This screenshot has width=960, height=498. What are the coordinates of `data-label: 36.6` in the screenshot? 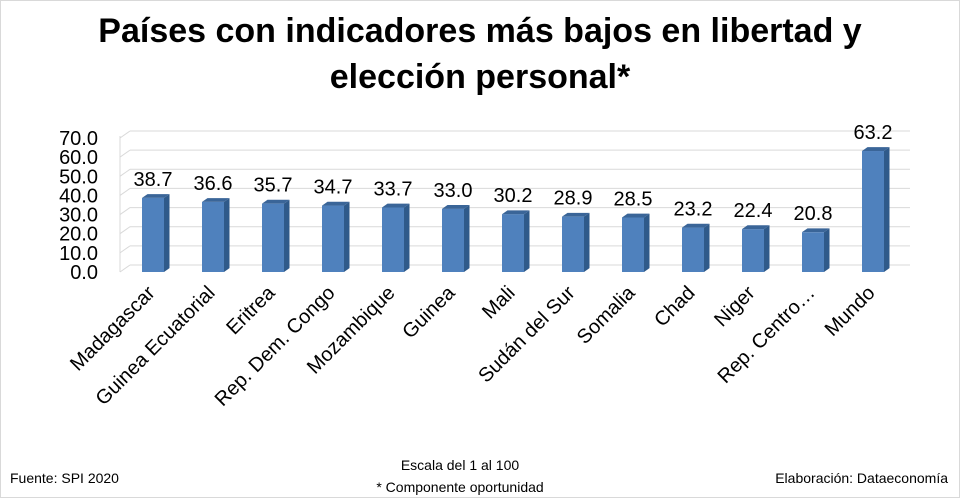 It's located at (213, 184).